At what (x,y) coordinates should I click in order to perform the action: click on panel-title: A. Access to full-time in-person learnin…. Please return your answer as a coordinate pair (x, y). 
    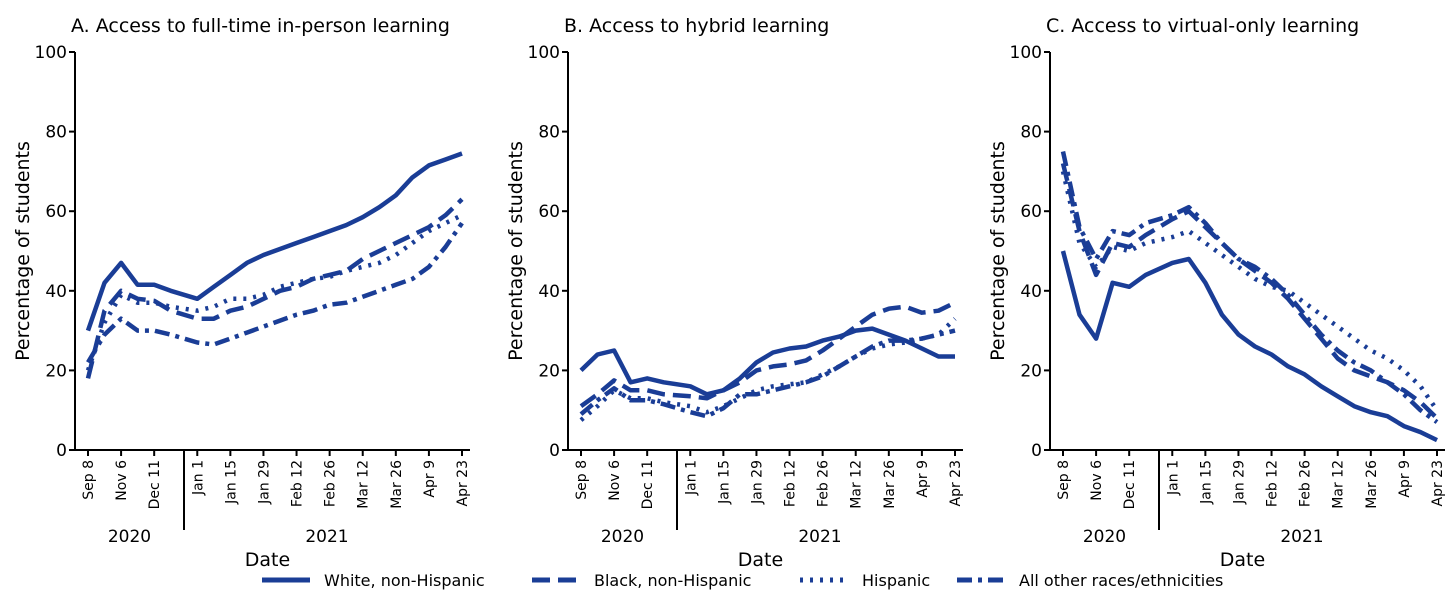
    Looking at the image, I should click on (260, 26).